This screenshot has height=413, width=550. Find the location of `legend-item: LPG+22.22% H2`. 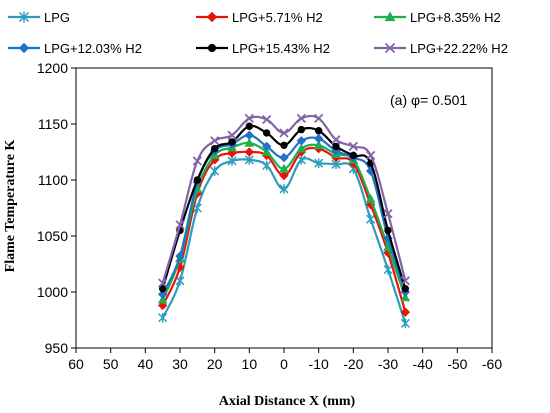

legend-item: LPG+22.22% H2 is located at coordinates (441, 48).